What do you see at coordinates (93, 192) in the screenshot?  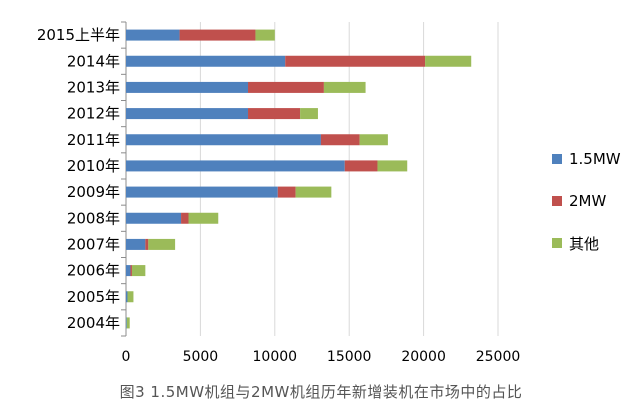 I see `y-tick-label: 2009年` at bounding box center [93, 192].